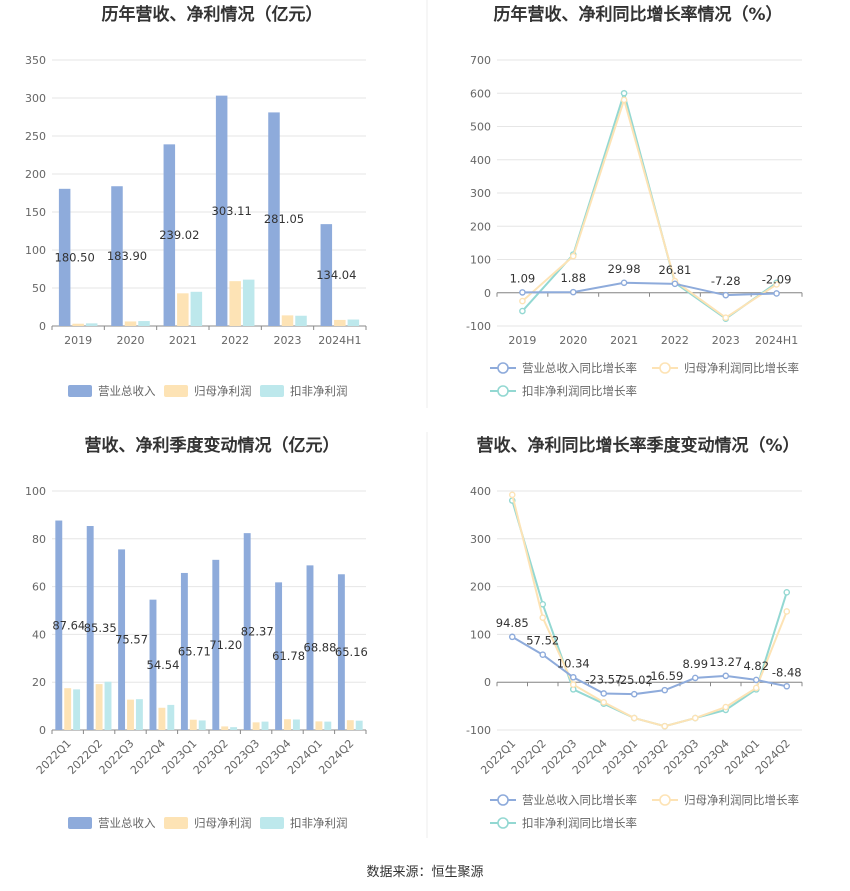 Image resolution: width=850 pixels, height=891 pixels. I want to click on chart3-y-tick-label: 0, so click(42, 730).